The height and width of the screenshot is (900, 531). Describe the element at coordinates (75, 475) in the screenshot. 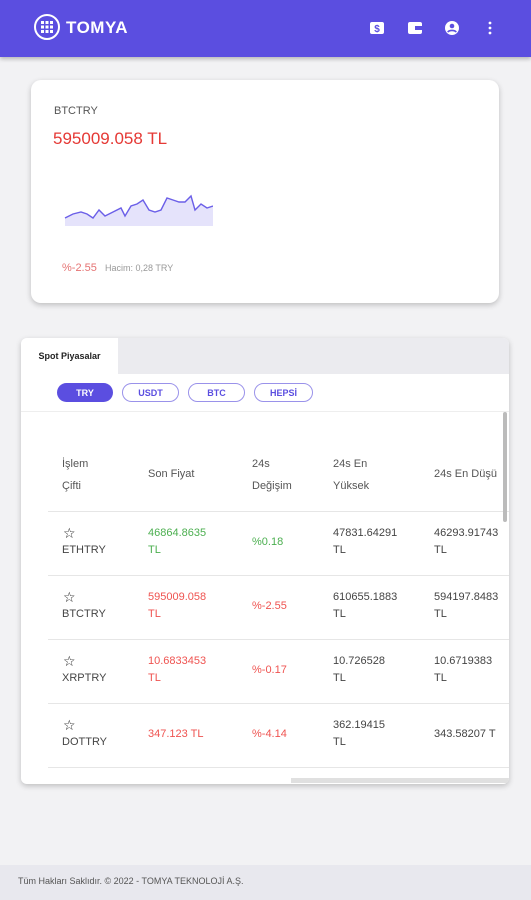

I see `header-pair: İşlem Çifti` at that location.